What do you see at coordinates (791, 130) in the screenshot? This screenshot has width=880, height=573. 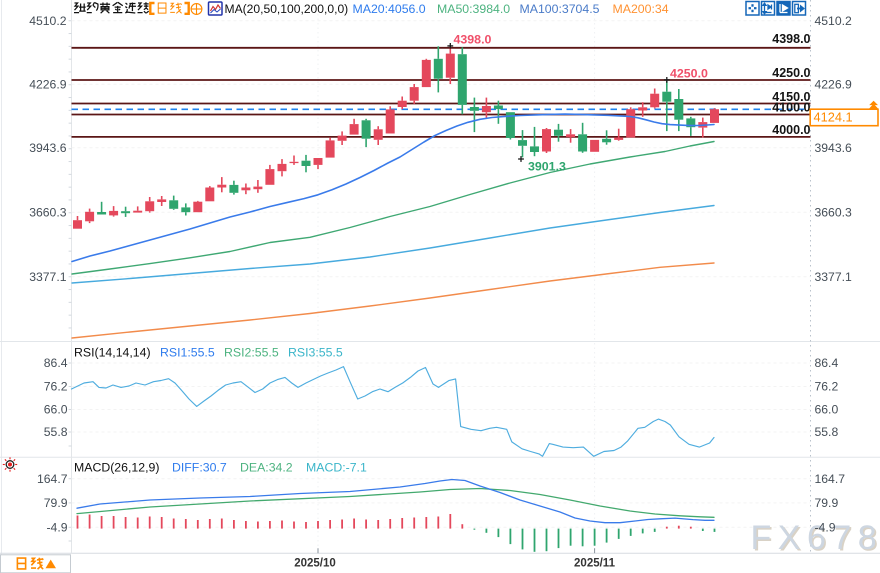 I see `svg-text: 4000.0` at bounding box center [791, 130].